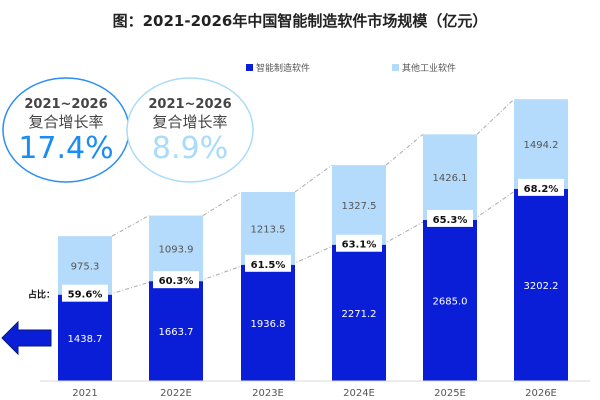  I want to click on share-label: 65.3%, so click(450, 220).